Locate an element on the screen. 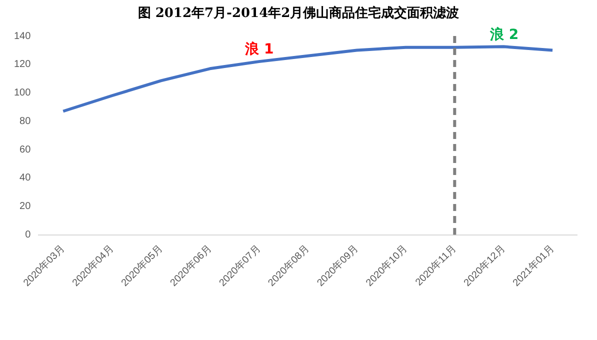 The width and height of the screenshot is (597, 340). annotation: 浪 2 is located at coordinates (504, 34).